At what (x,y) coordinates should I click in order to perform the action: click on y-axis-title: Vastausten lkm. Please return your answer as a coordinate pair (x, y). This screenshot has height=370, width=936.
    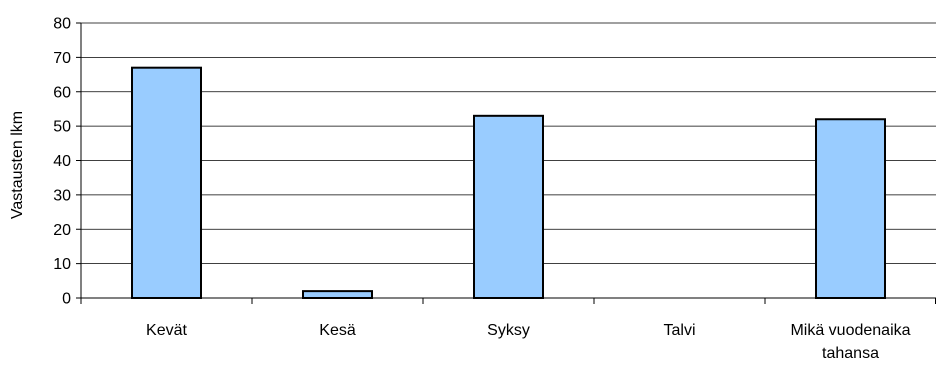
    Looking at the image, I should click on (17, 165).